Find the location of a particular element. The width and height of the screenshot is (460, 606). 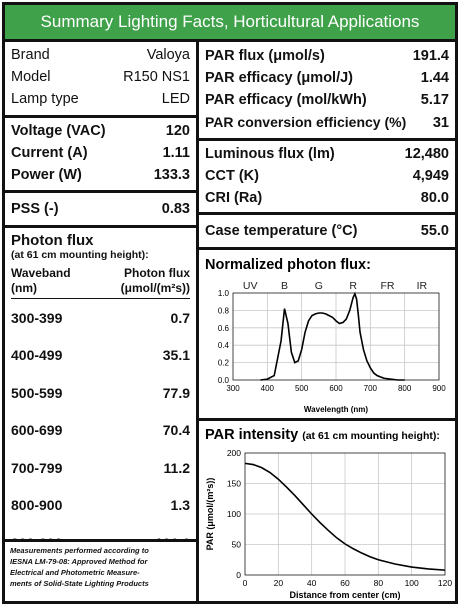

lamp-type-row: Lamp type LED is located at coordinates (100, 99).